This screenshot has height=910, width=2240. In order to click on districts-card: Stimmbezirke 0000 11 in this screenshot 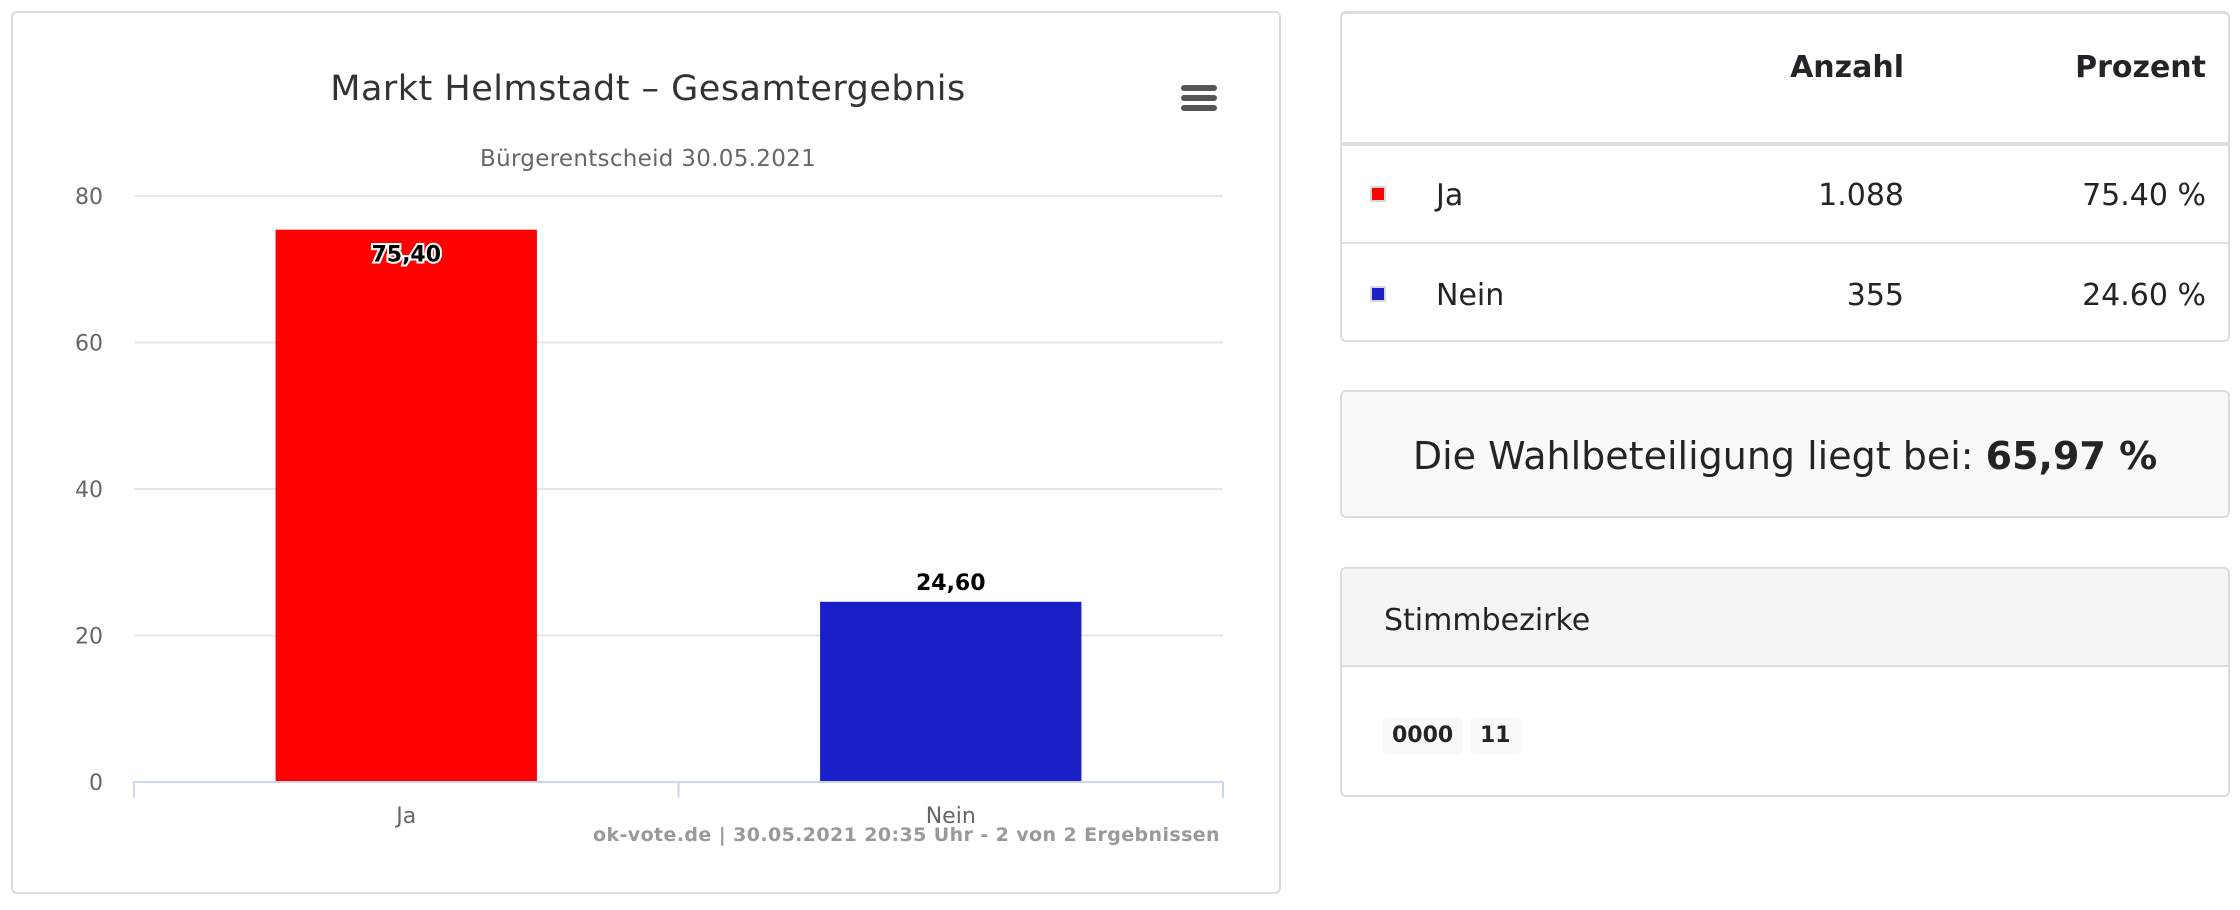, I will do `click(1785, 682)`.